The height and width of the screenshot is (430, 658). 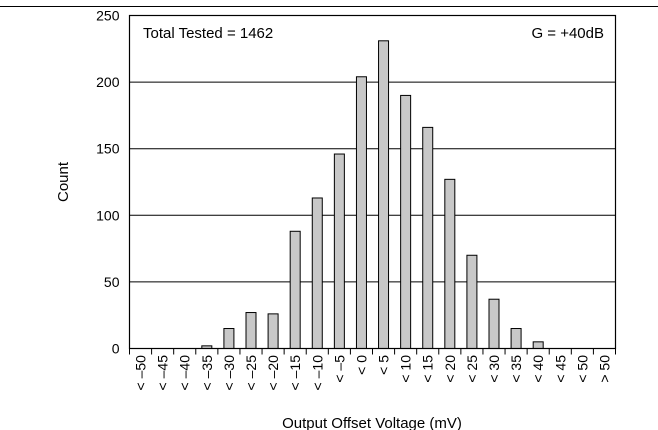 What do you see at coordinates (361, 365) in the screenshot?
I see `x-tick-label: < 0` at bounding box center [361, 365].